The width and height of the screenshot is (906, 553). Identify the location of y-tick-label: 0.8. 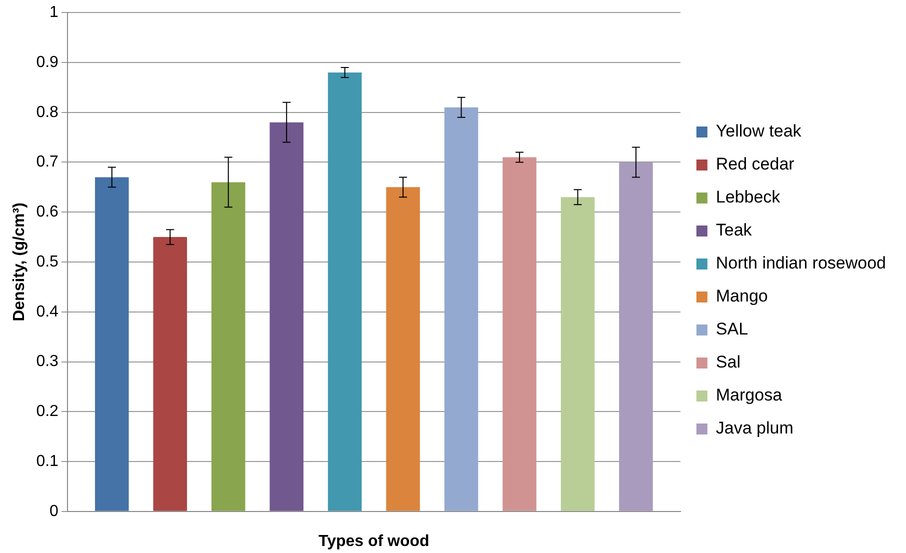
(47, 112).